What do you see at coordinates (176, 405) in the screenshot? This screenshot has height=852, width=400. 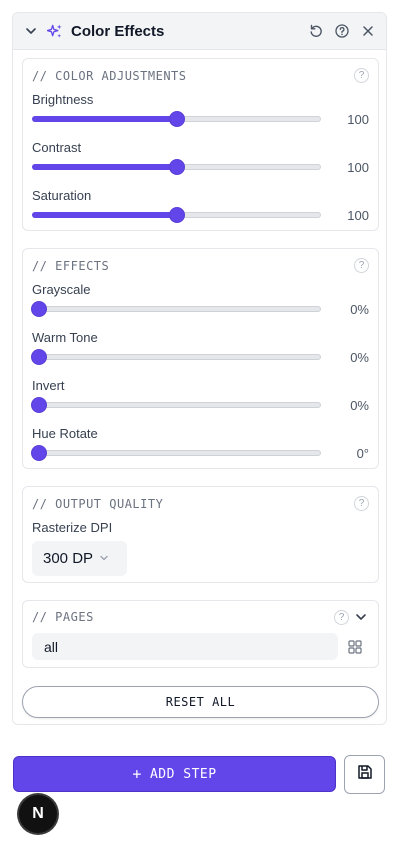 I see `invert-slider` at bounding box center [176, 405].